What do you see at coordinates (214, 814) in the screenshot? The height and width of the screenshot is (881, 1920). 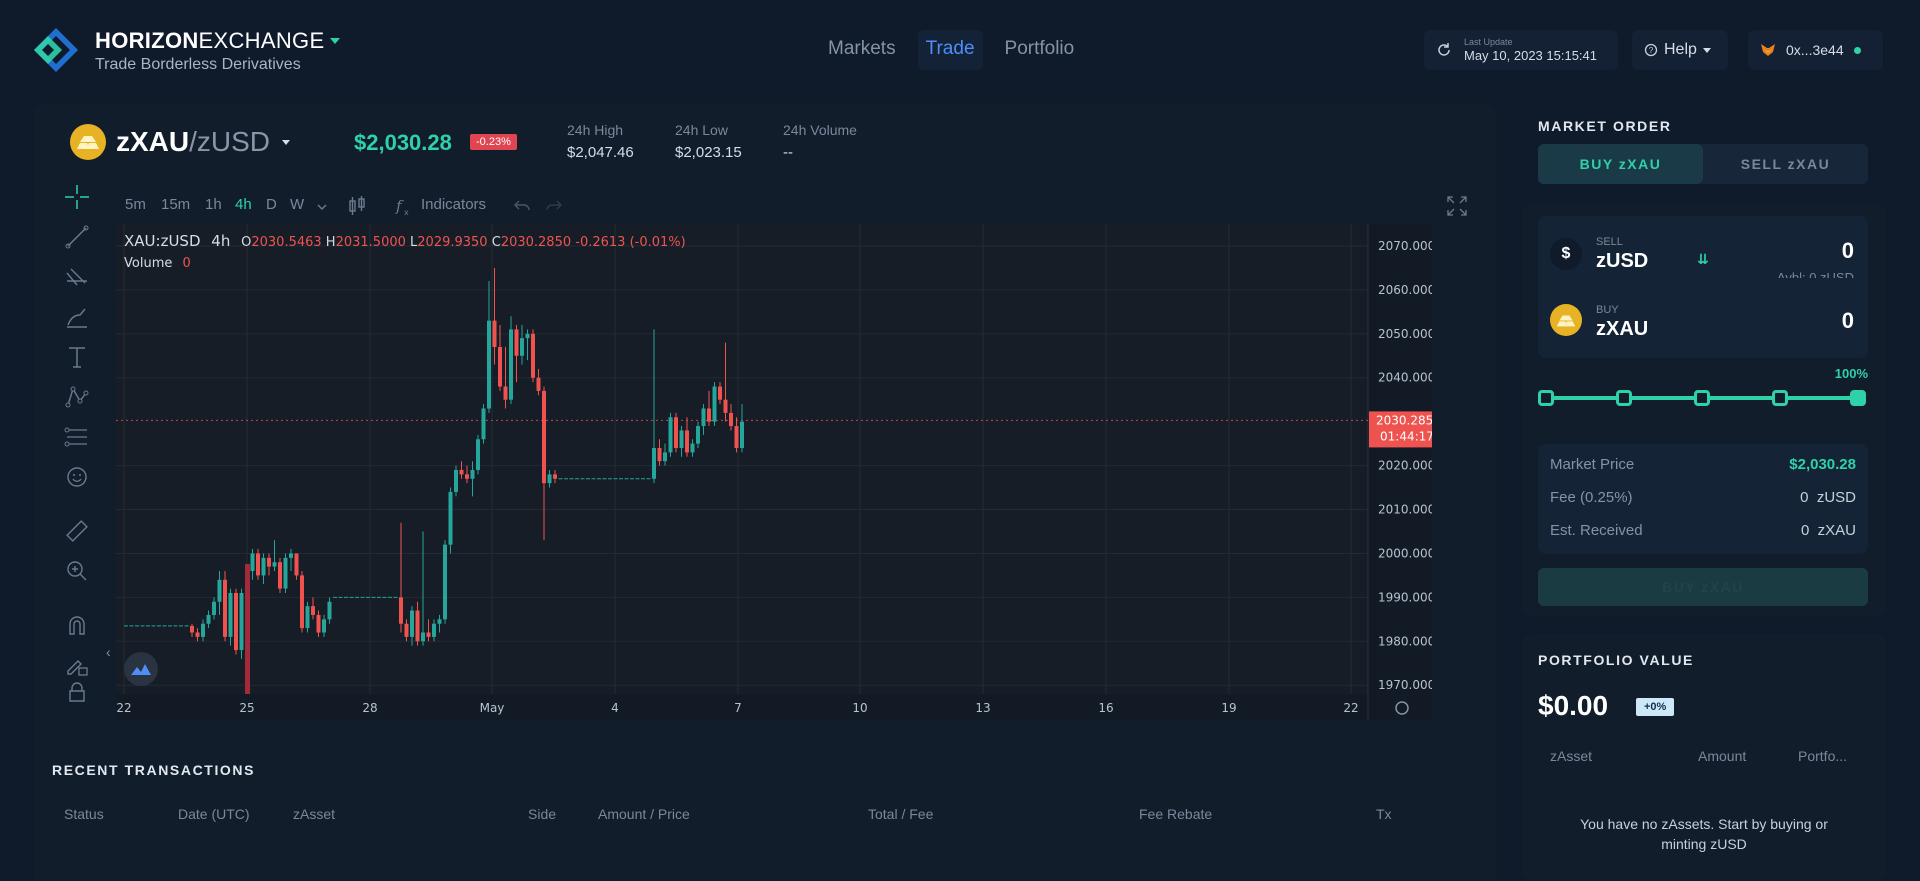 I see `tx-col-date: Date (UTC)` at bounding box center [214, 814].